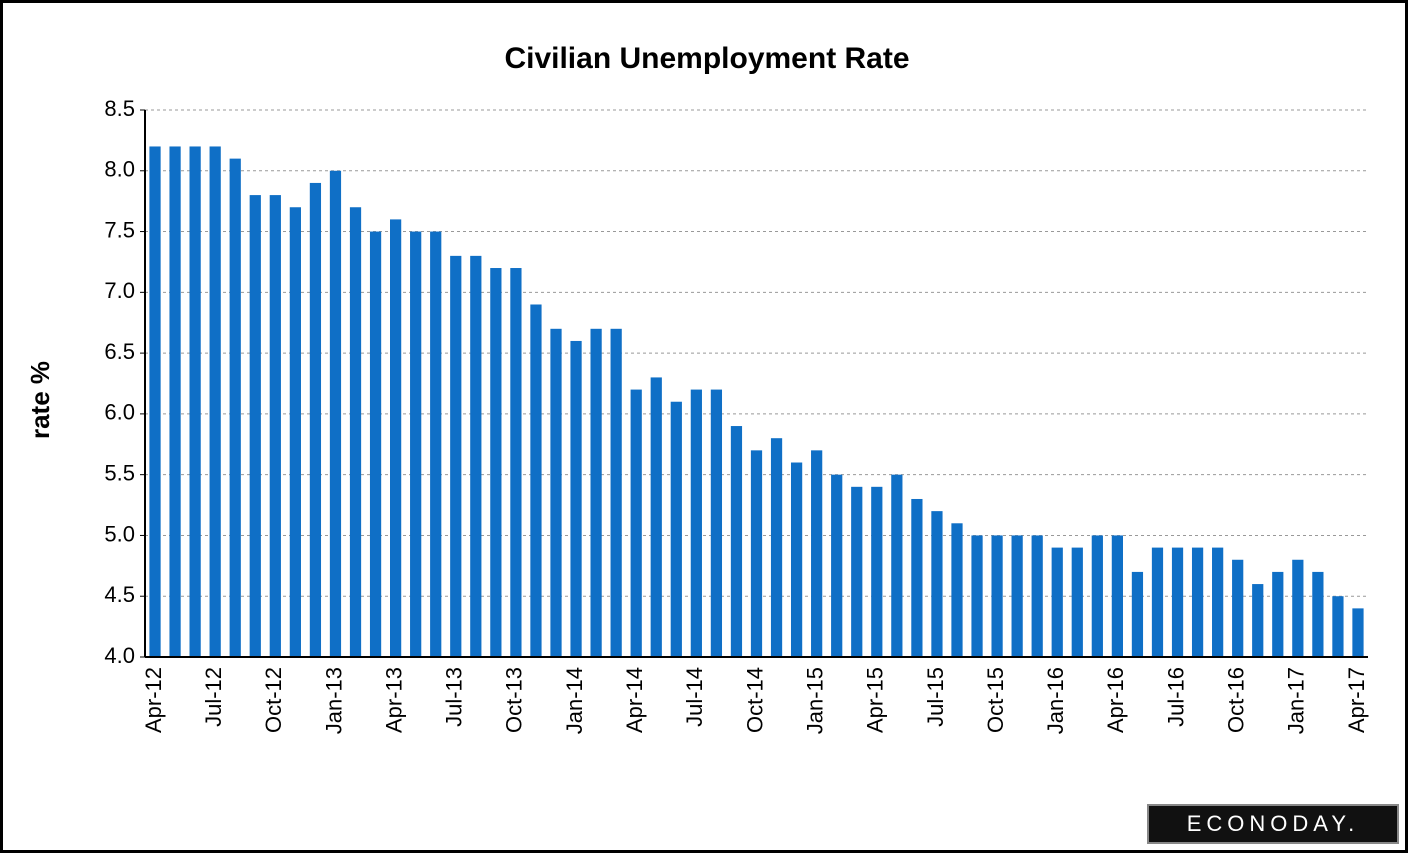  Describe the element at coordinates (1175, 697) in the screenshot. I see `x-tick-label: Jul-16` at that location.